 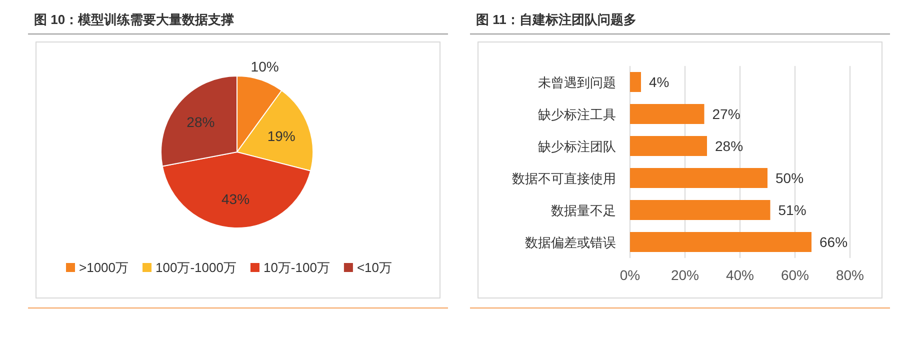 What do you see at coordinates (850, 275) in the screenshot?
I see `x-tick-label: 80%` at bounding box center [850, 275].